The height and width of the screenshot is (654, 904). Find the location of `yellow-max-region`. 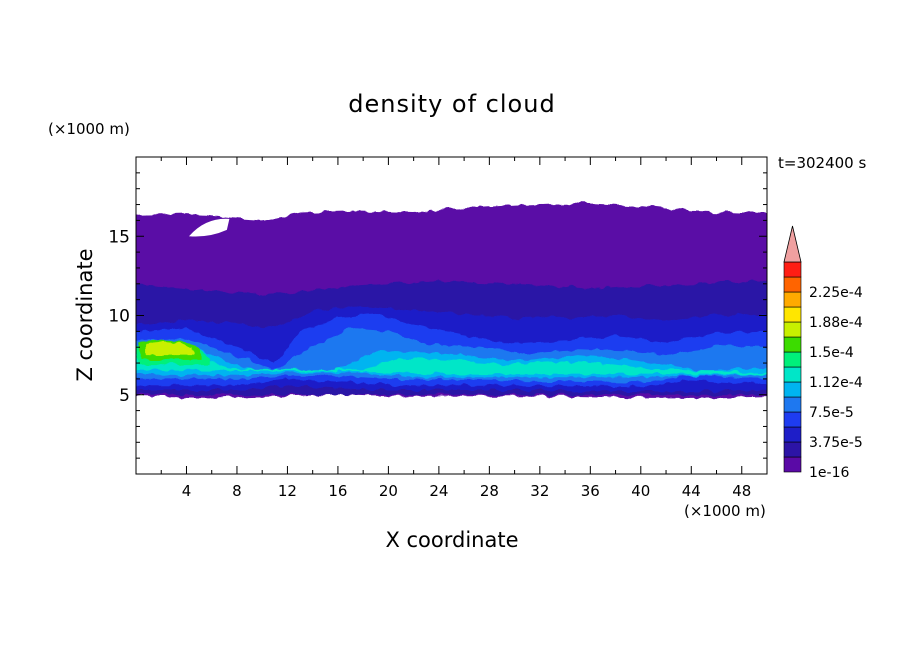

yellow-max-region is located at coordinates (169, 348).